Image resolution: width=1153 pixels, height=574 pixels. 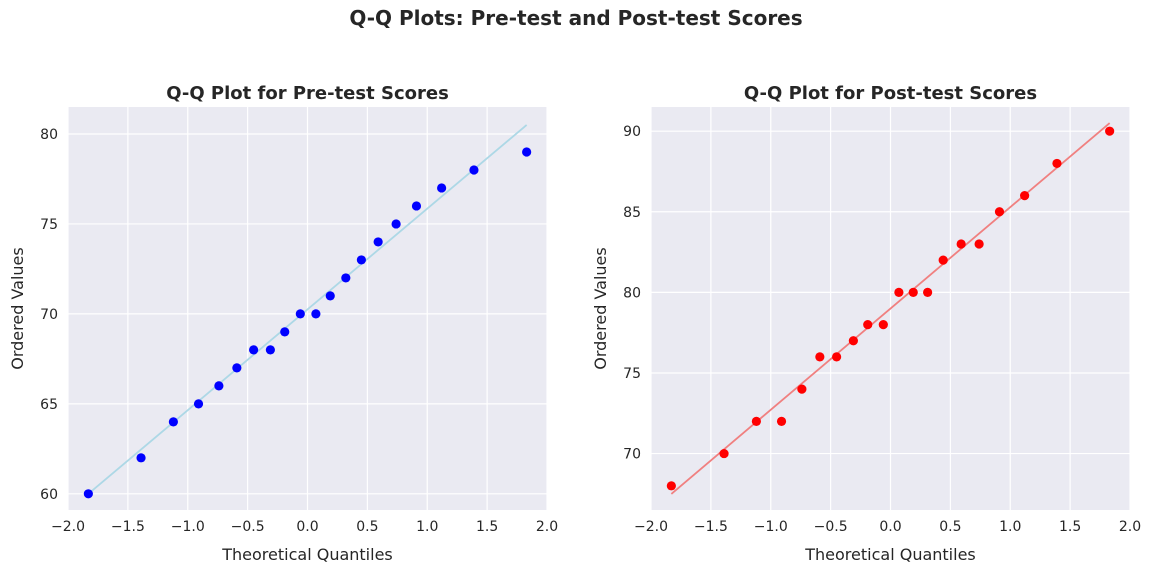 What do you see at coordinates (831, 527) in the screenshot?
I see `post-test-x-tick-label: −0.5` at bounding box center [831, 527].